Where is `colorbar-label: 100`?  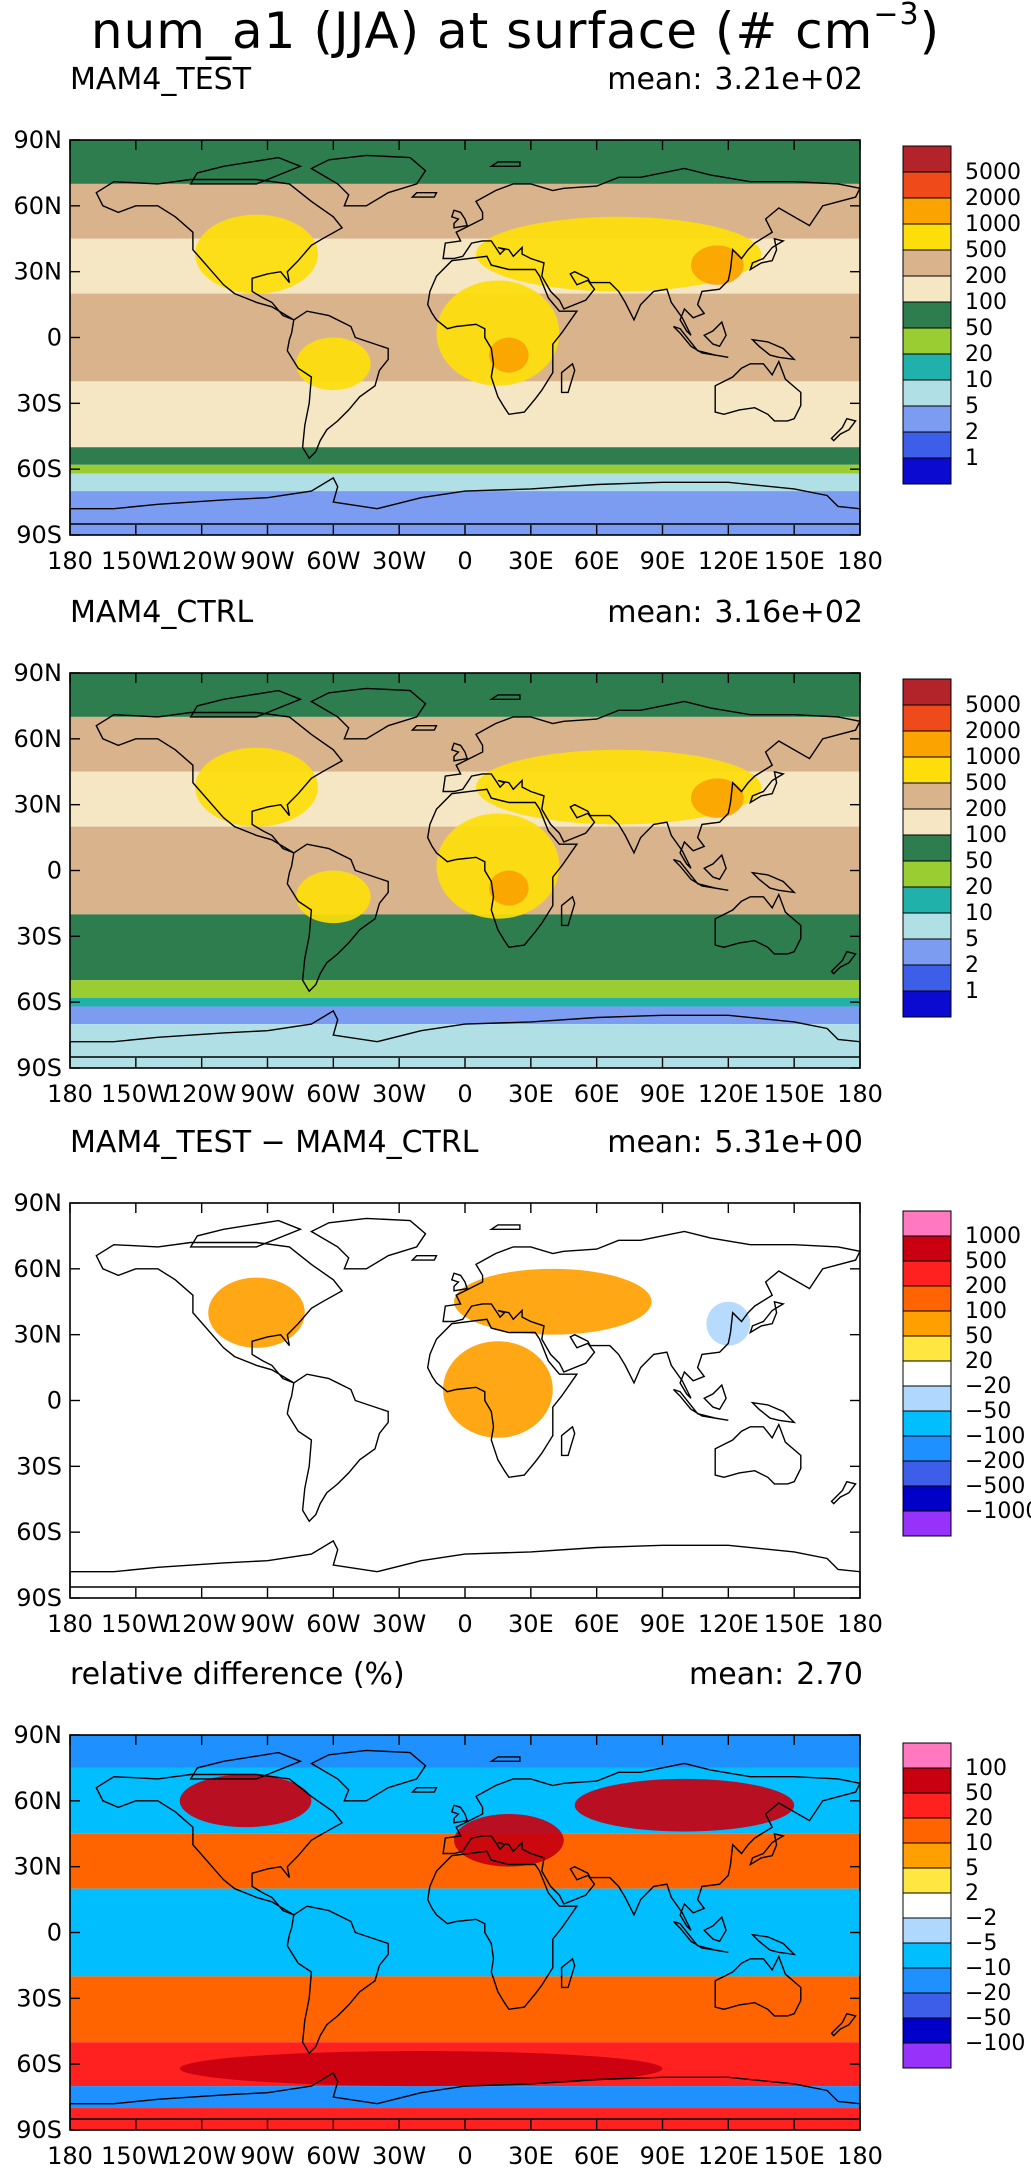
colorbar-label: 100 is located at coordinates (986, 1311).